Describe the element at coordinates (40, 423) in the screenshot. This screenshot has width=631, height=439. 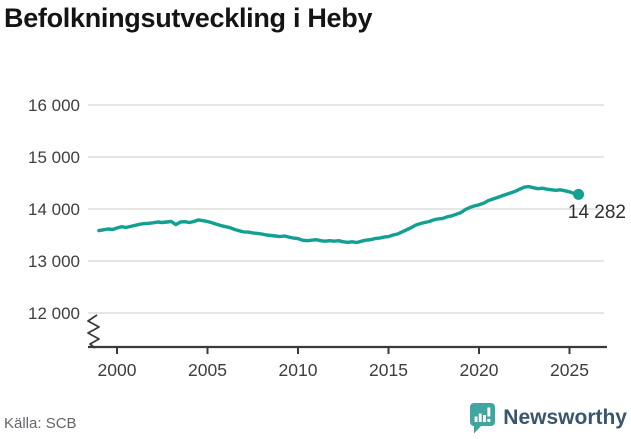
I see `source-note: Källa: SCB` at that location.